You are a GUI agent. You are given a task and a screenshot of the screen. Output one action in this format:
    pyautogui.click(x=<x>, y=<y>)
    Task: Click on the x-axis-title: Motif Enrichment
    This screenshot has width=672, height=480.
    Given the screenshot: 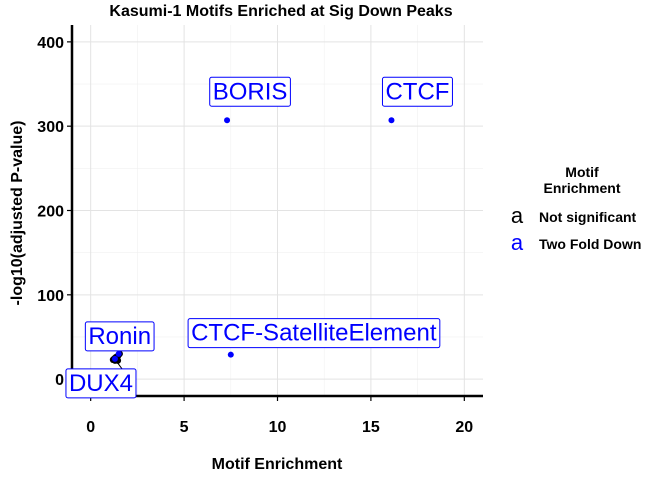 What is the action you would take?
    pyautogui.click(x=277, y=464)
    